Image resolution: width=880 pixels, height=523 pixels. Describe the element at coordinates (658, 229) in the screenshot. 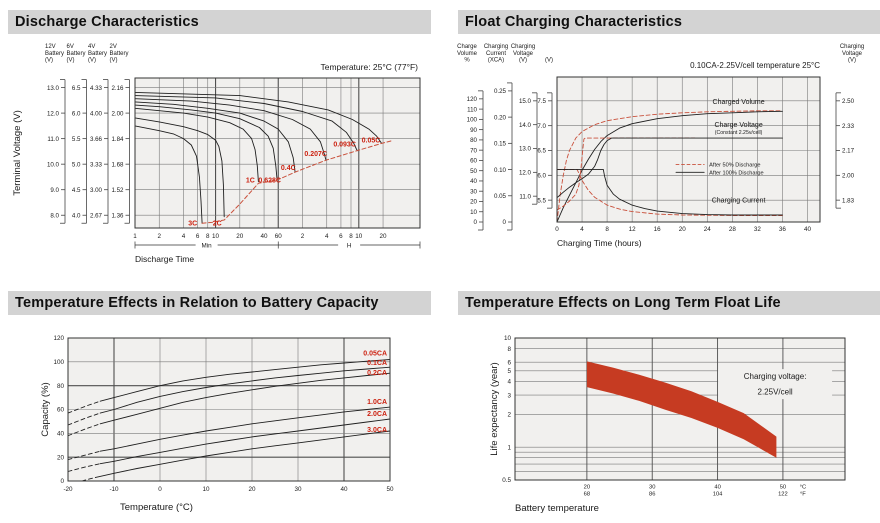

I see `svg-text: 16` at that location.